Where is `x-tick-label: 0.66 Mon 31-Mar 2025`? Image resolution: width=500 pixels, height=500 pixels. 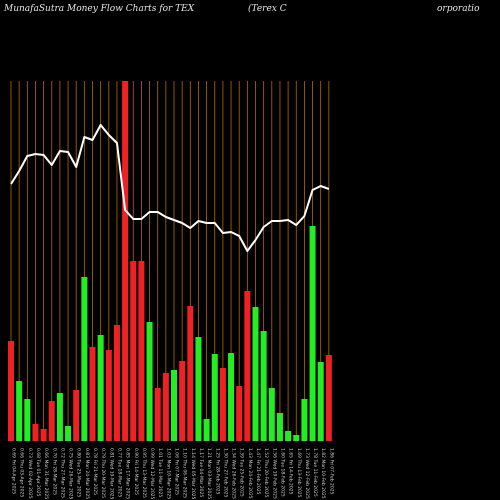
x-tick-label: 0.66 Mon 31-Mar 2025 is located at coordinates (46, 473).